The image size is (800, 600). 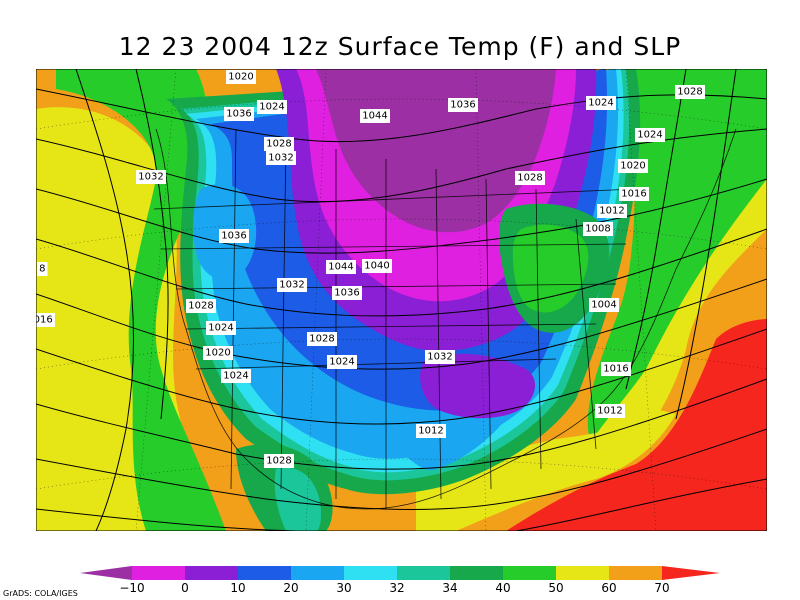 What do you see at coordinates (691, 573) in the screenshot?
I see `colorbar-arrow-right` at bounding box center [691, 573].